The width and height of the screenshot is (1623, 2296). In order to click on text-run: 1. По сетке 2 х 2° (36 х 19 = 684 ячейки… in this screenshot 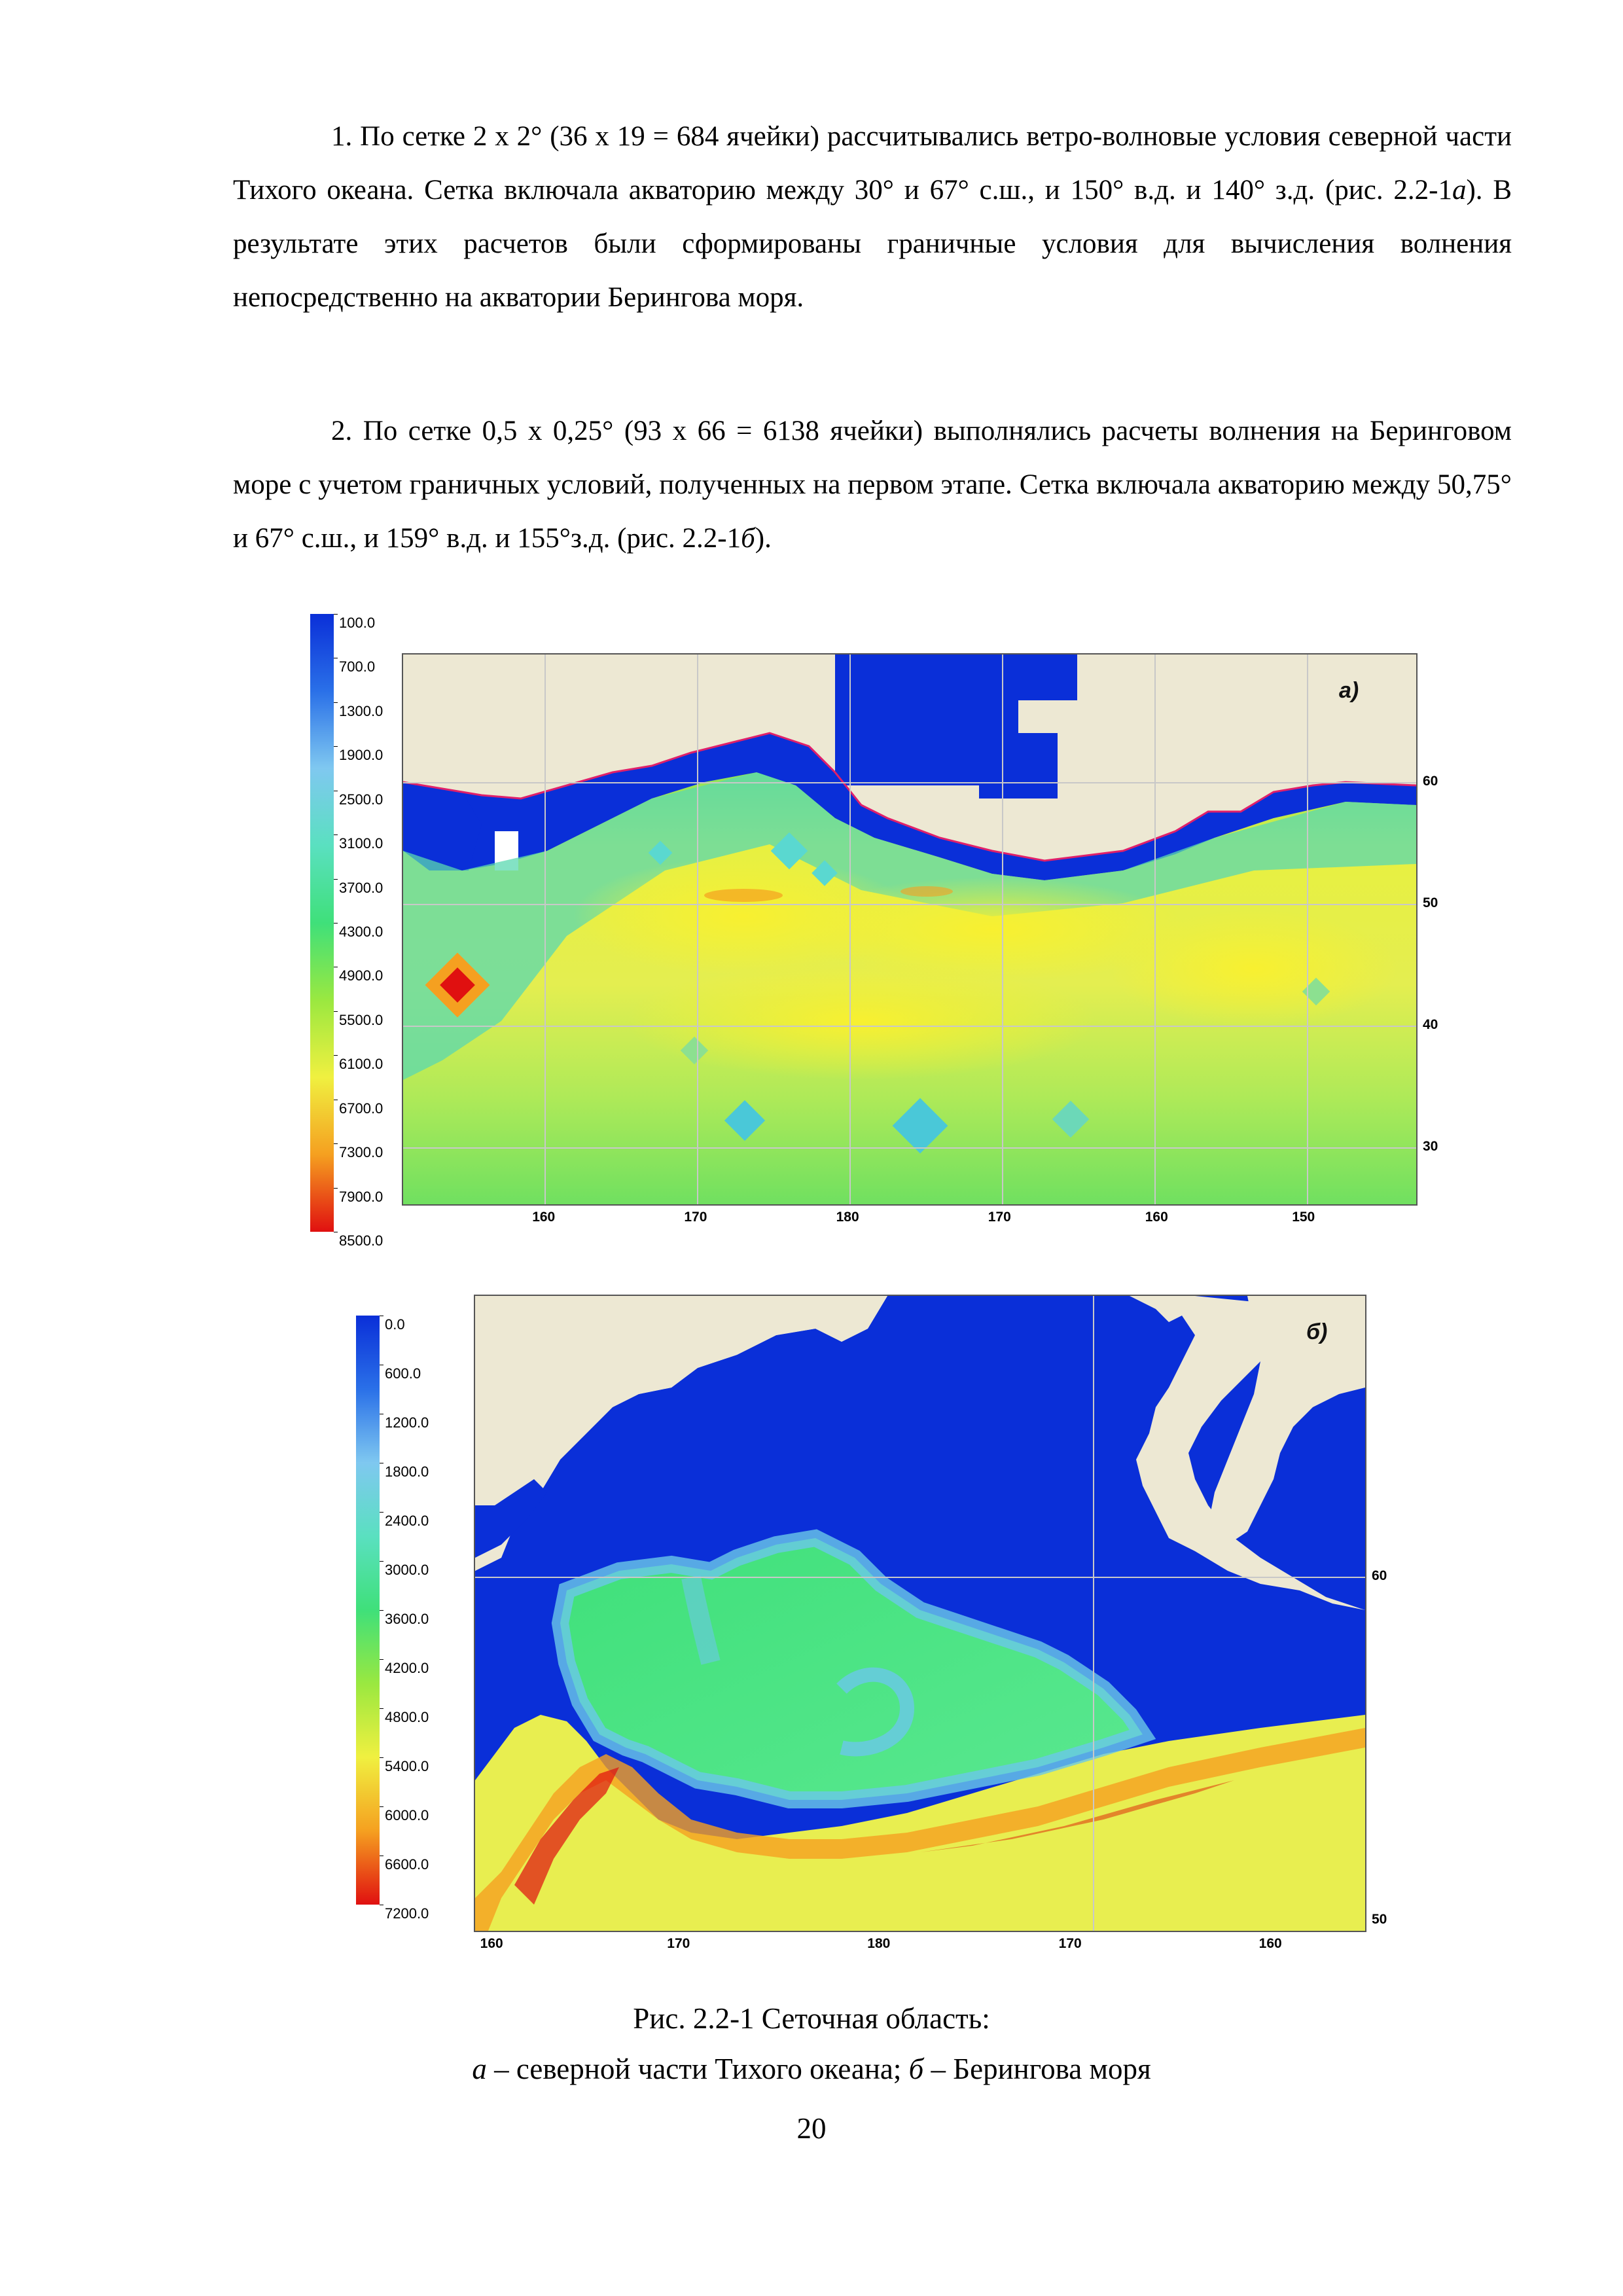, I will do `click(872, 163)`.